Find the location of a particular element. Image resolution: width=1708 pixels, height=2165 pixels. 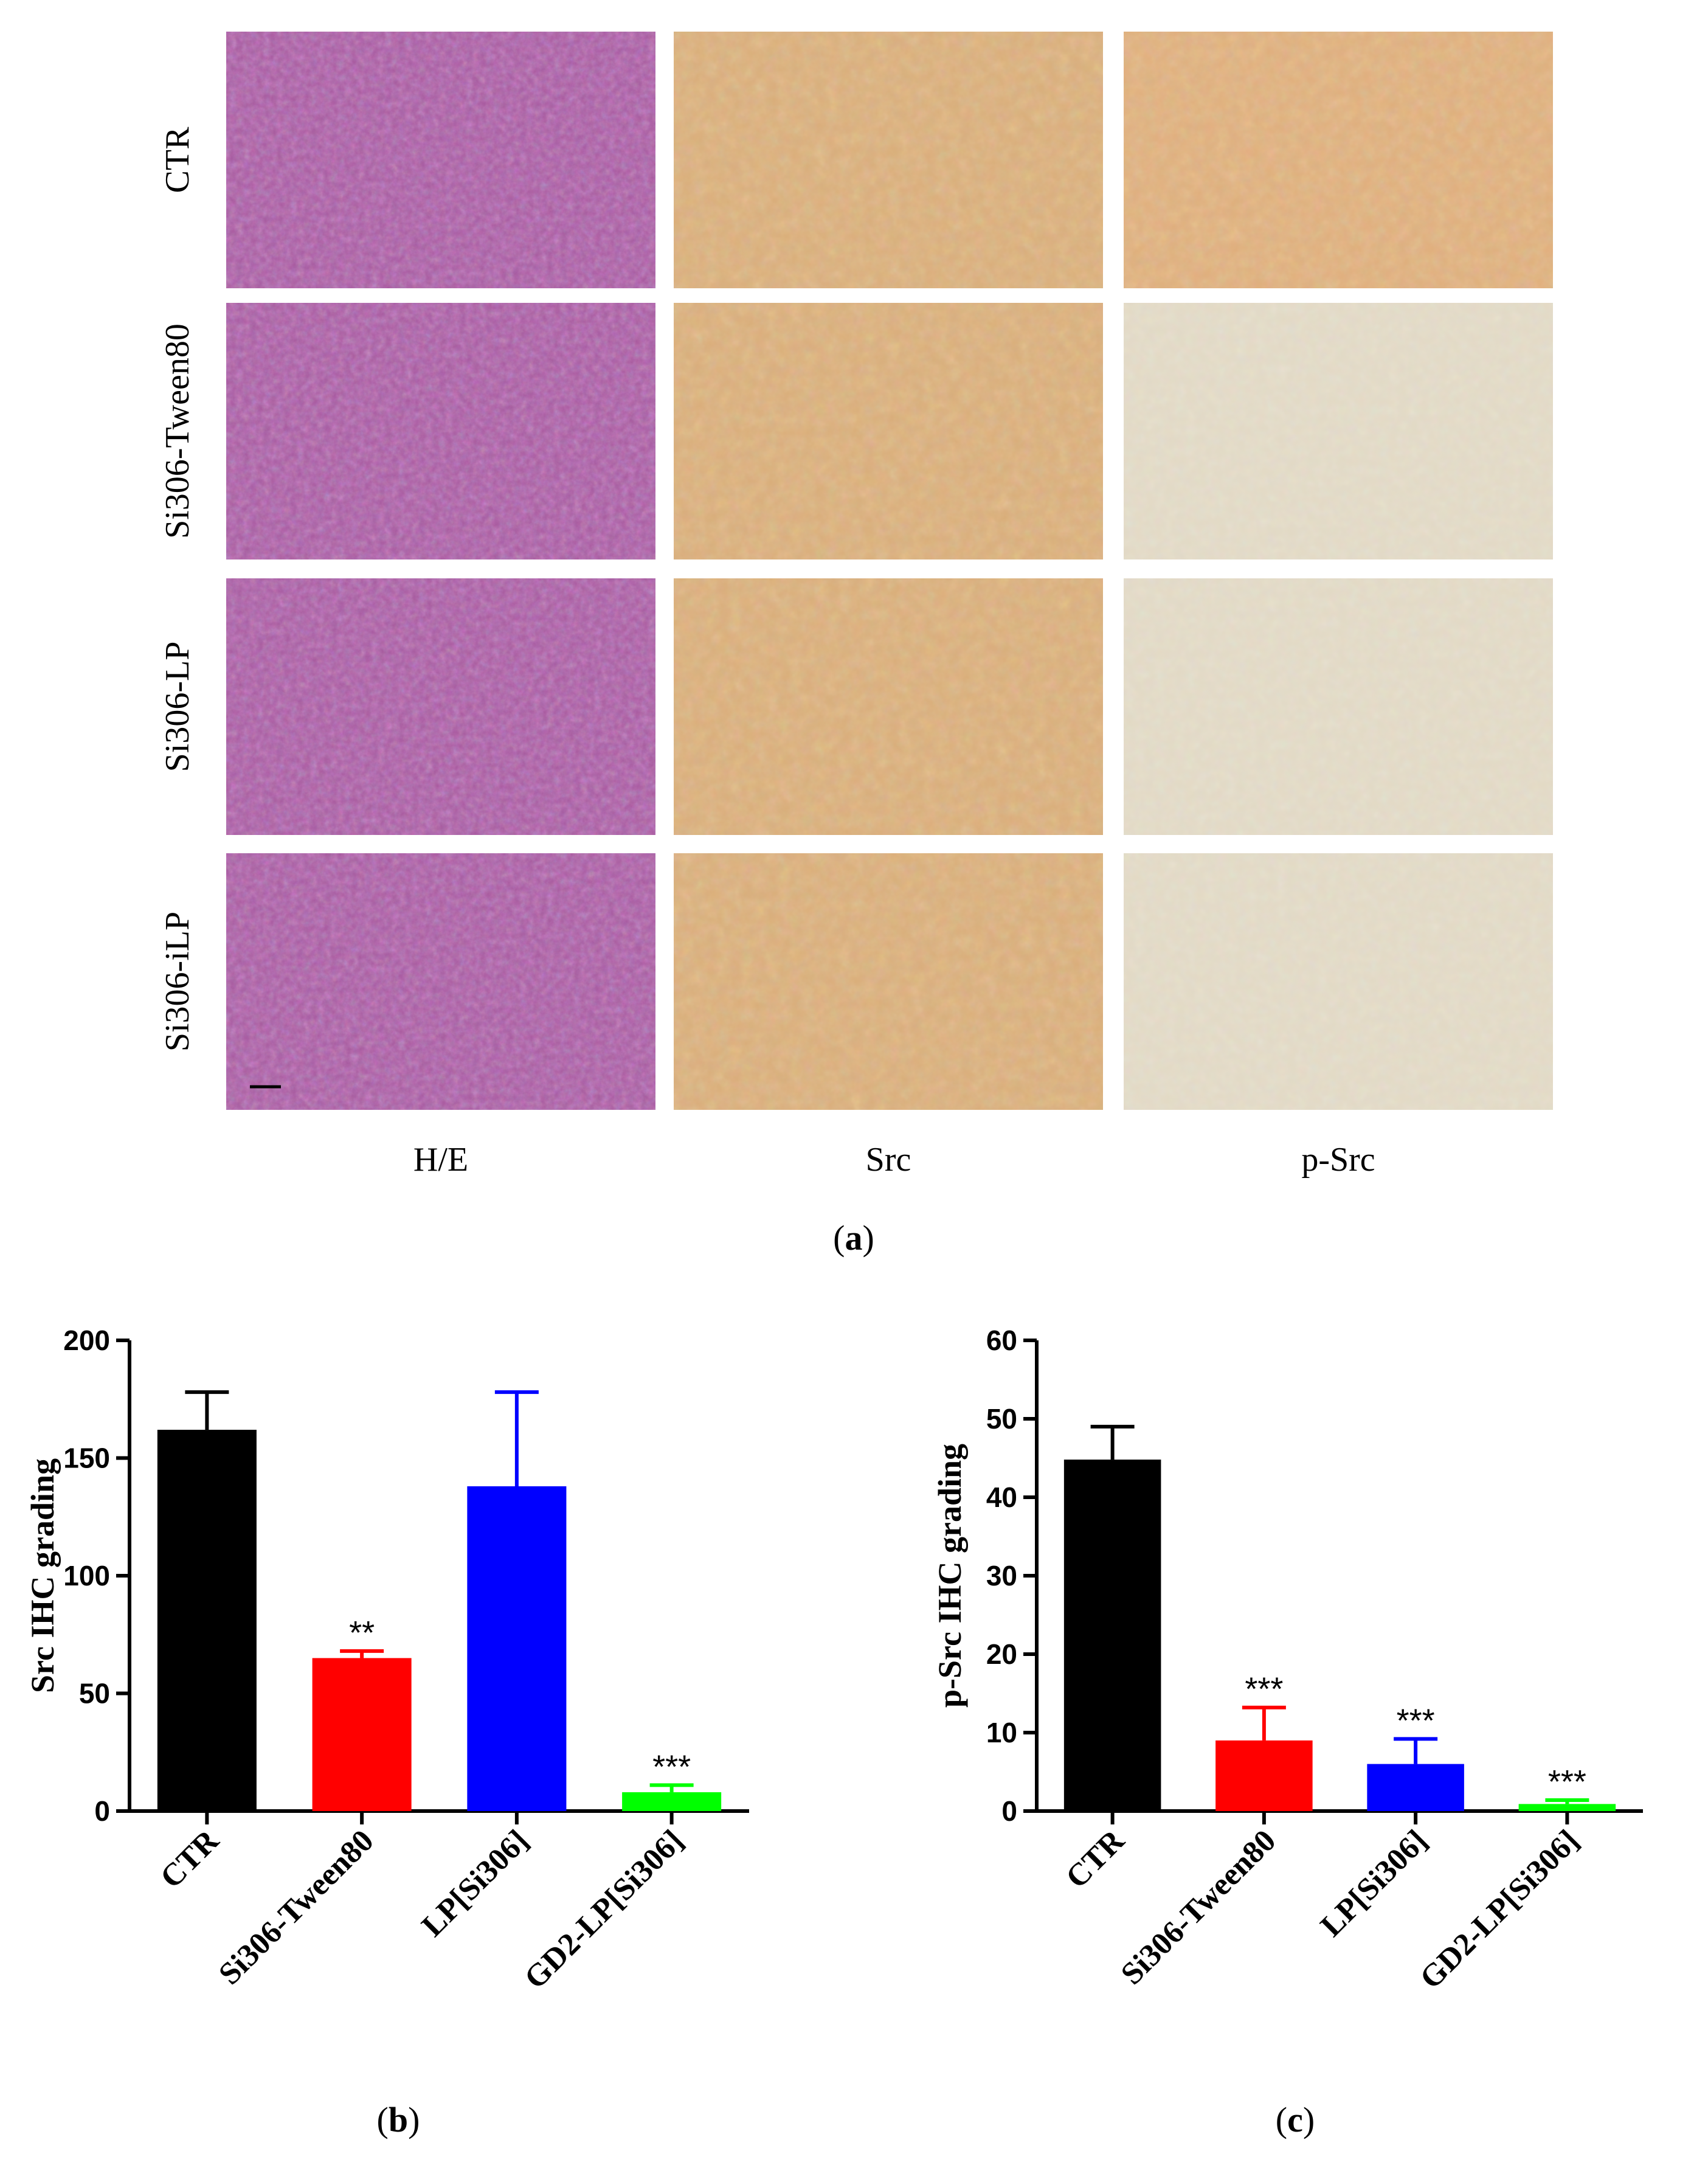

micrograph-src-row4 is located at coordinates (889, 981).